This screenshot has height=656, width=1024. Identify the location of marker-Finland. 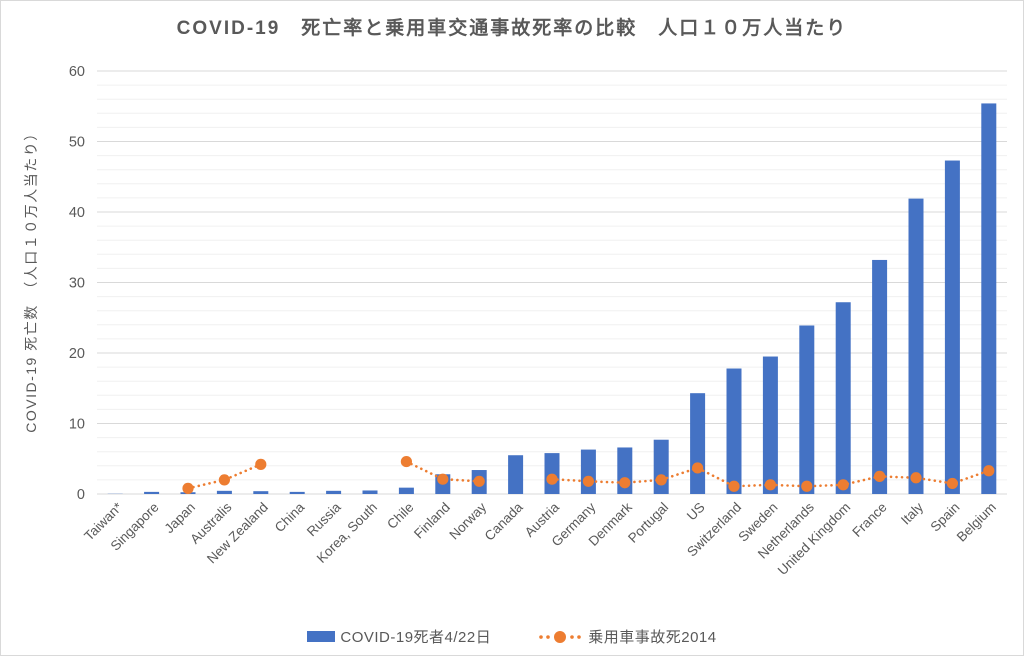
(443, 479).